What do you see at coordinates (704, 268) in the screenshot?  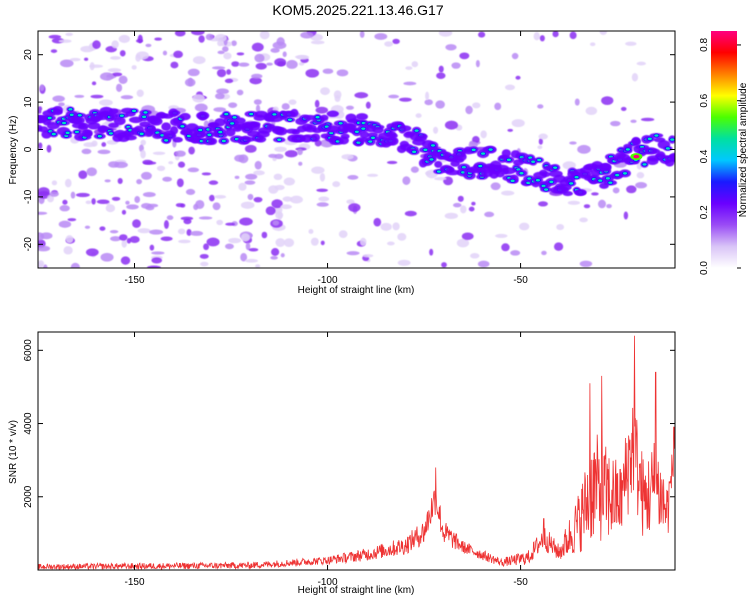 I see `colorbar-tick-label: 0.0` at bounding box center [704, 268].